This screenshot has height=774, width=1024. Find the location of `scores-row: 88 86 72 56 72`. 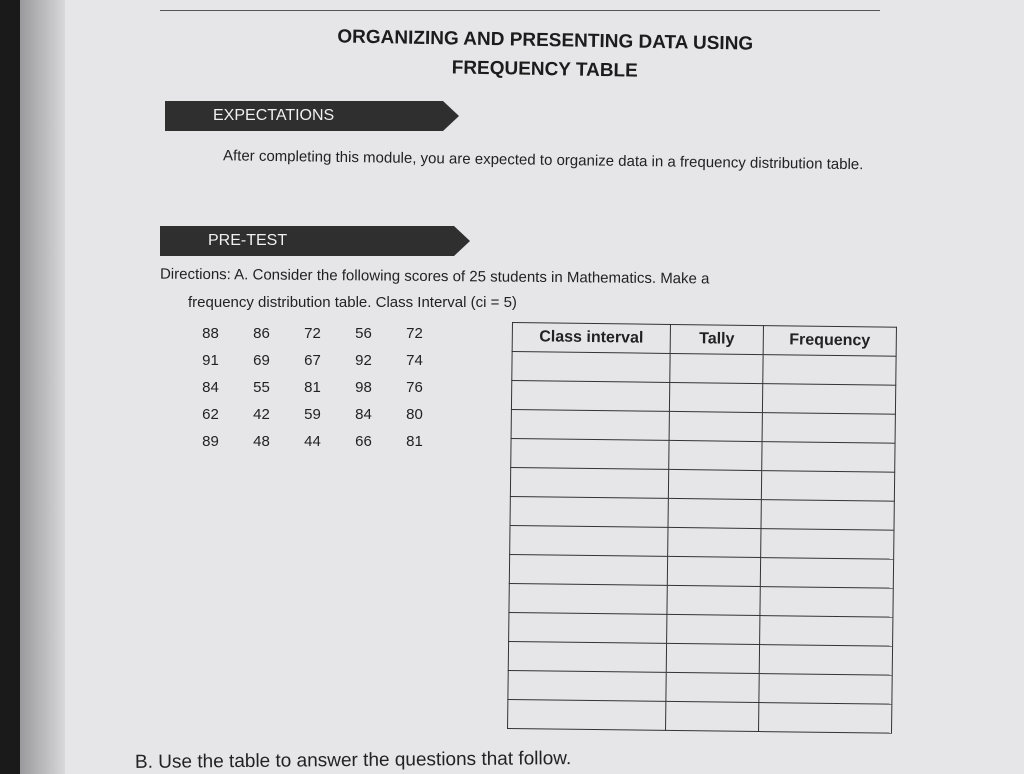

scores-row: 88 86 72 56 72 is located at coordinates (312, 338).